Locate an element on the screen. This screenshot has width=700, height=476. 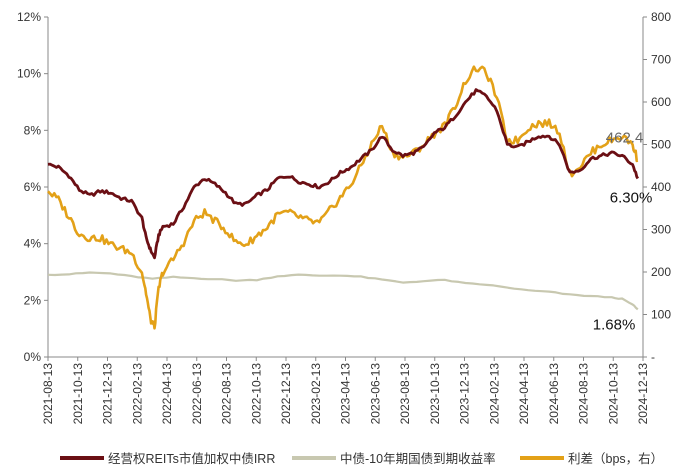
y-right-tick-label: 600 is located at coordinates (661, 102).